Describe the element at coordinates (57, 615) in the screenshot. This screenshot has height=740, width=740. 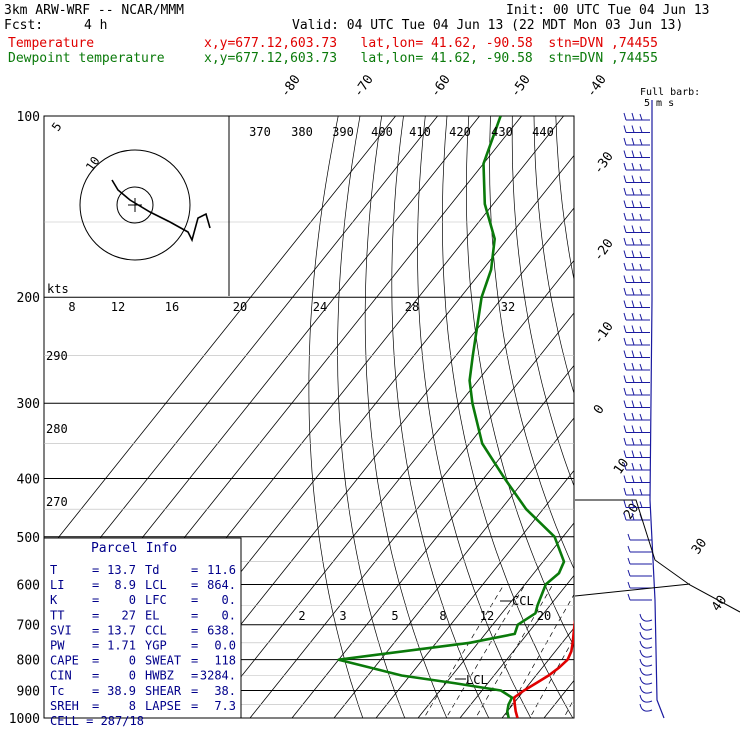
I see `parcel-row-label: TT` at that location.